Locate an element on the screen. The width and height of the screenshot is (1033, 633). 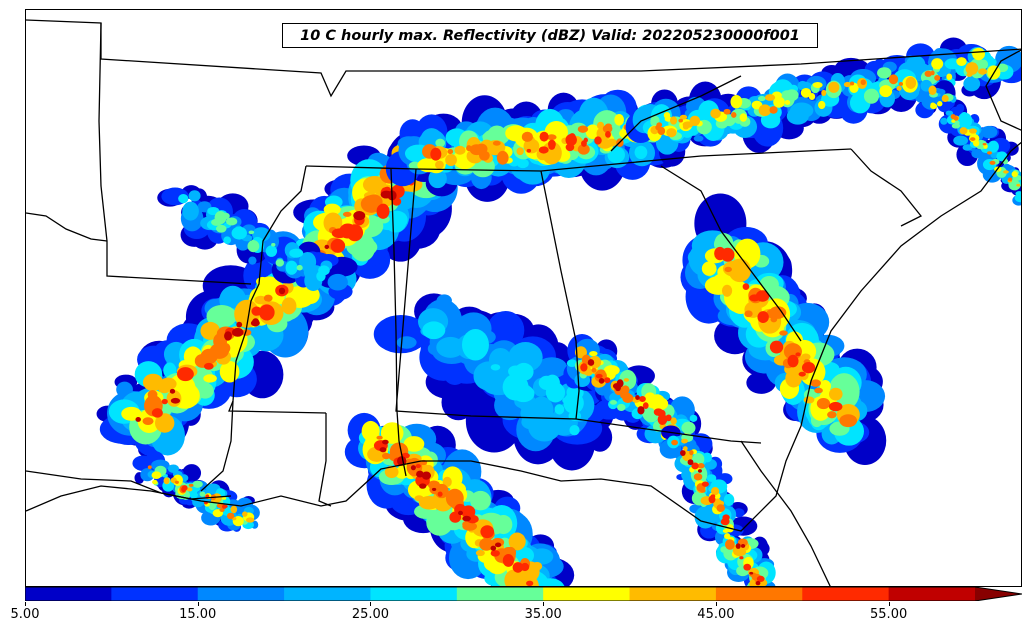
colorbar-tick-label: 15.00 is located at coordinates (198, 614).